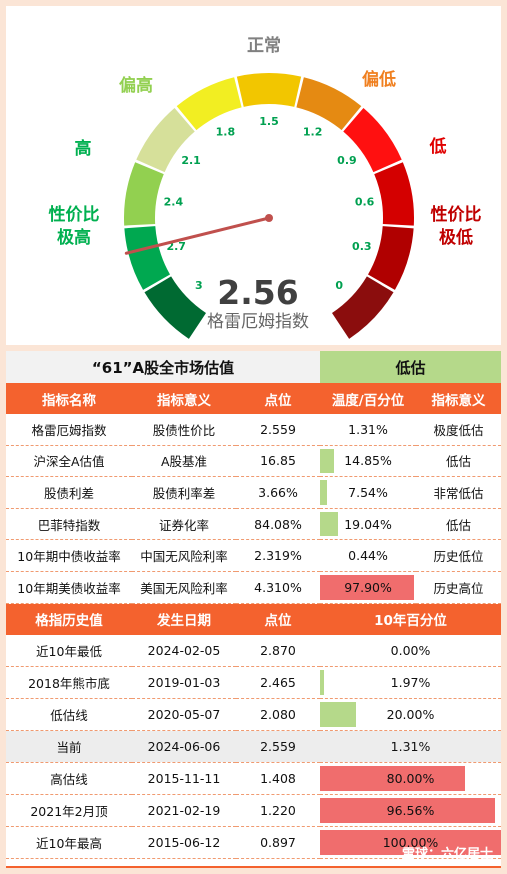 Image resolution: width=507 pixels, height=874 pixels. I want to click on indicator-meaning: 中国无风险利率, so click(184, 555).